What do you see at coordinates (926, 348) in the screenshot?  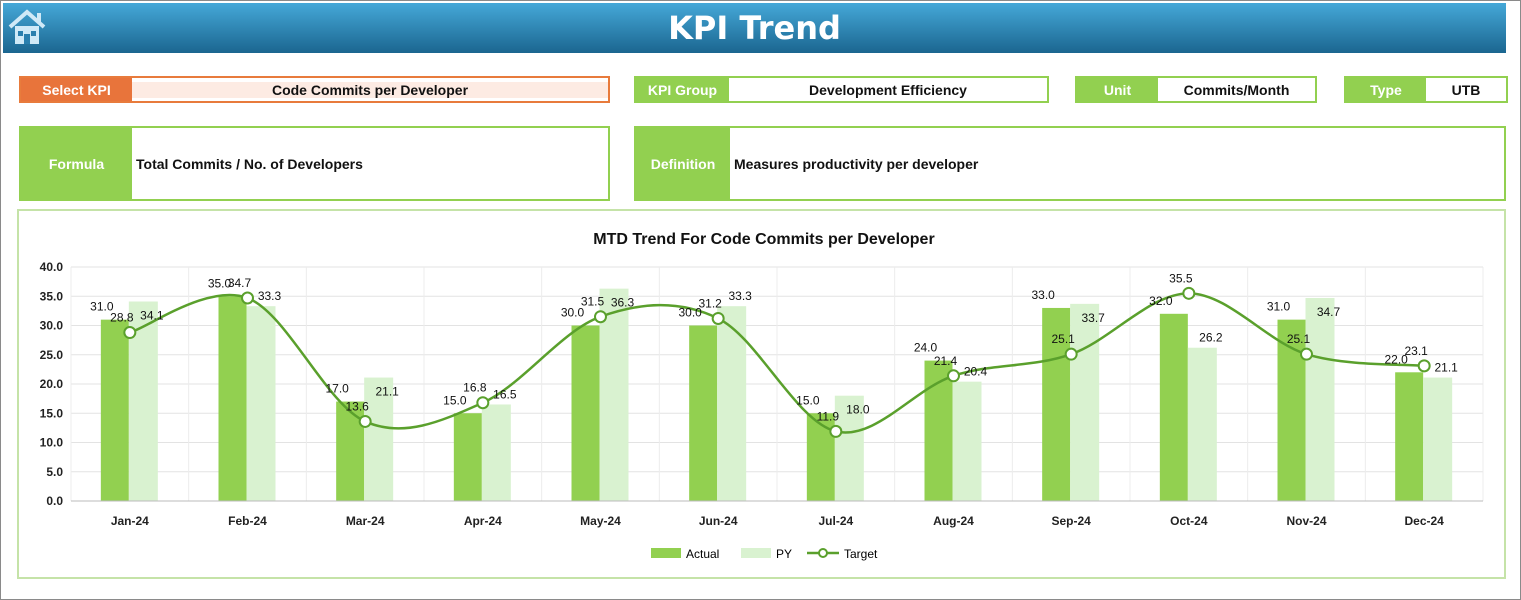 I see `label-actual: 24.0` at bounding box center [926, 348].